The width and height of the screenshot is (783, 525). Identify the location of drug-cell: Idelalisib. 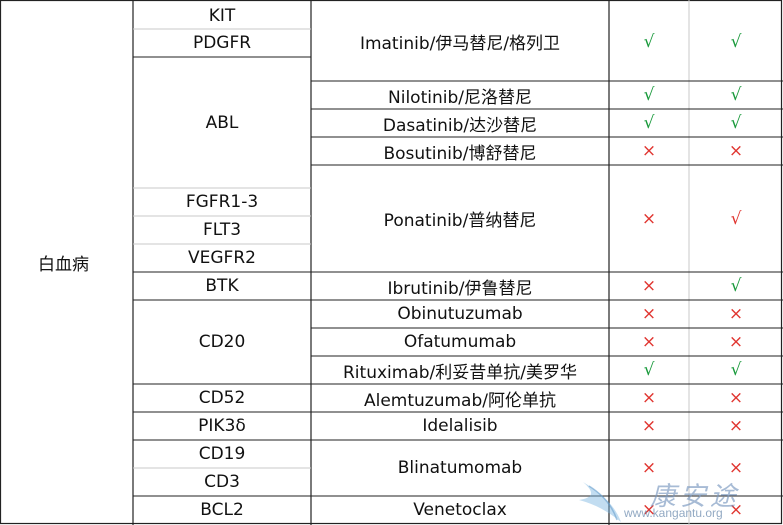
(460, 426).